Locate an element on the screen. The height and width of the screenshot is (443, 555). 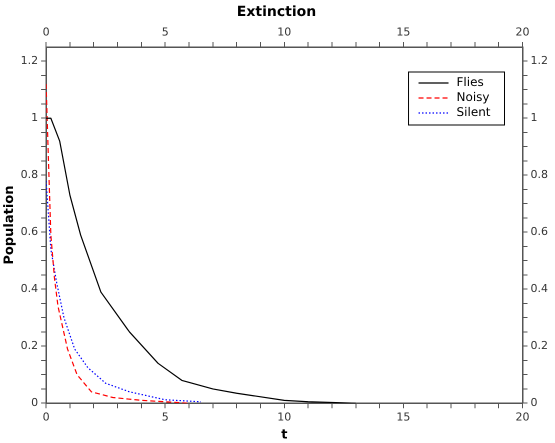
y2-tick-label: 0.2 is located at coordinates (539, 345).